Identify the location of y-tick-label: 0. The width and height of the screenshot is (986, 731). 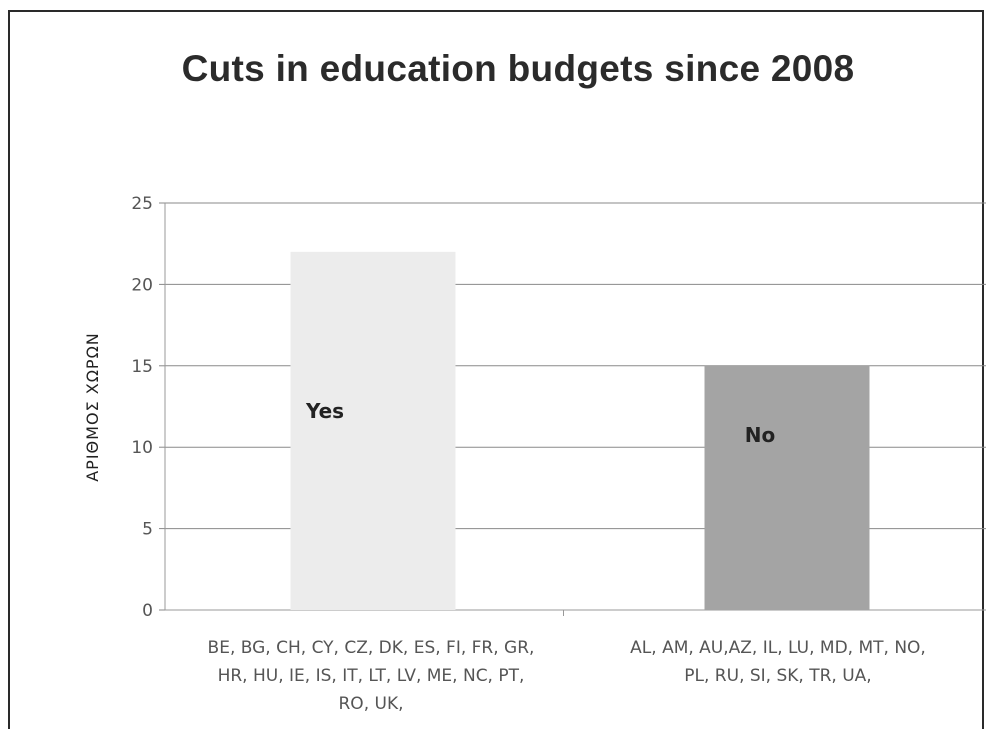
(147, 611).